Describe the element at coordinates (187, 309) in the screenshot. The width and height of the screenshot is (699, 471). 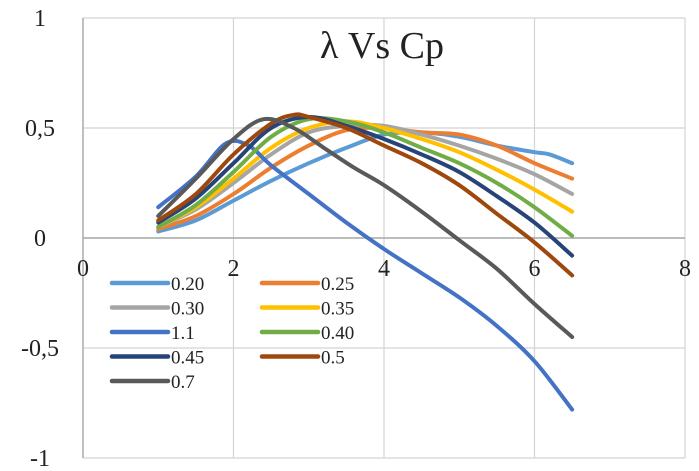
I see `legend-label: 0.30` at that location.